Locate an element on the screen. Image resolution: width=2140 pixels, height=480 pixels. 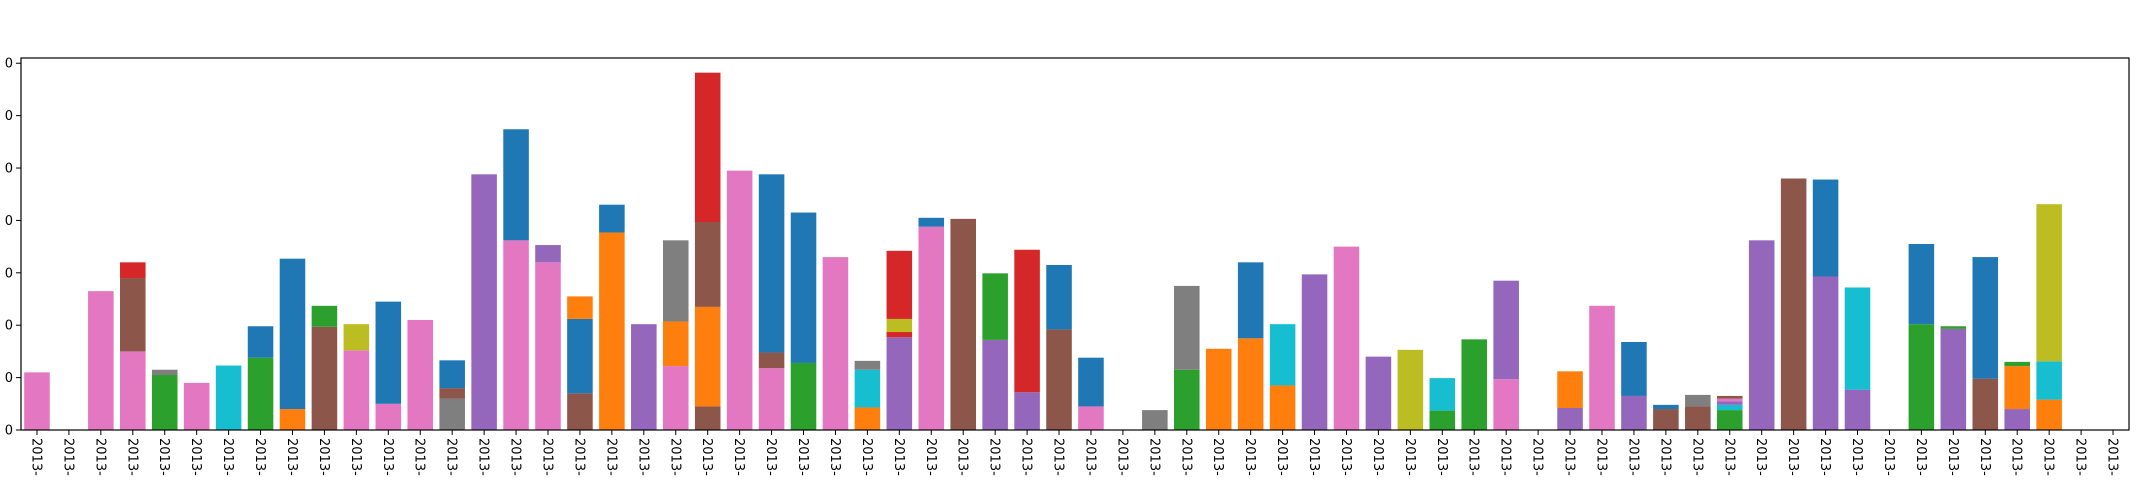
y-axis: 0 0 0 0 0 0 0 0 is located at coordinates (13, 248).